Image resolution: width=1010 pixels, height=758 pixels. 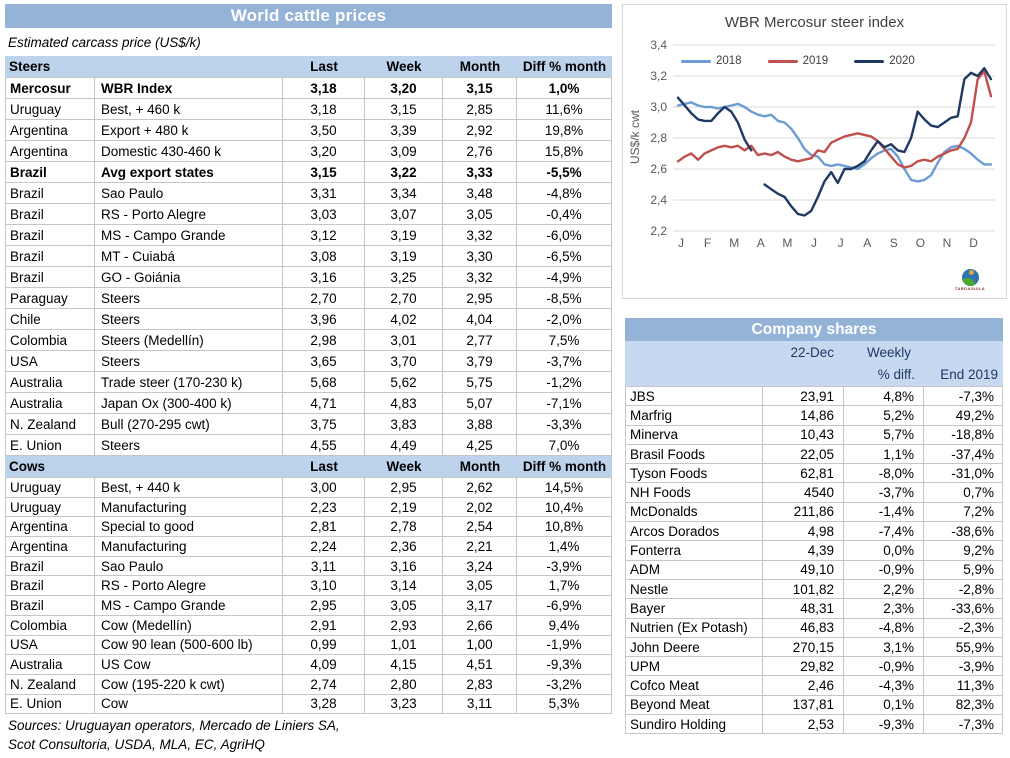 What do you see at coordinates (694, 396) in the screenshot?
I see `company-name-cell: JBS` at bounding box center [694, 396].